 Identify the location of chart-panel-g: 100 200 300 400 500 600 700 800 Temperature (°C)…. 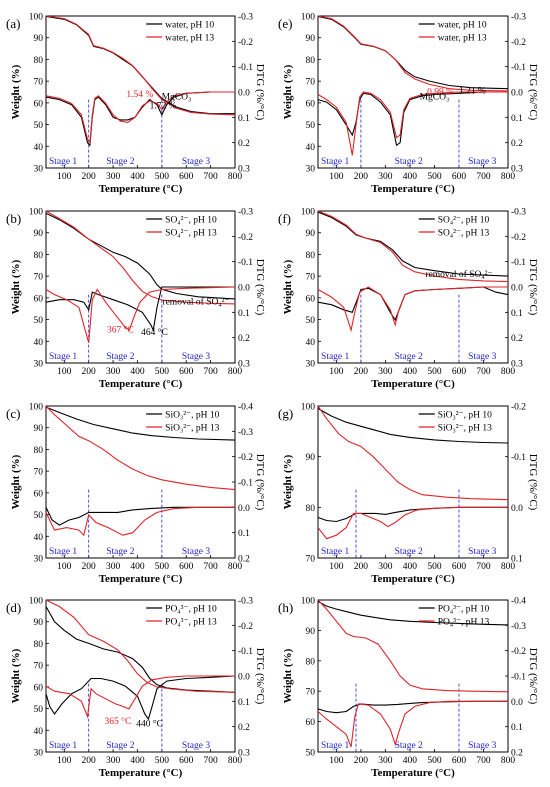
(408, 494).